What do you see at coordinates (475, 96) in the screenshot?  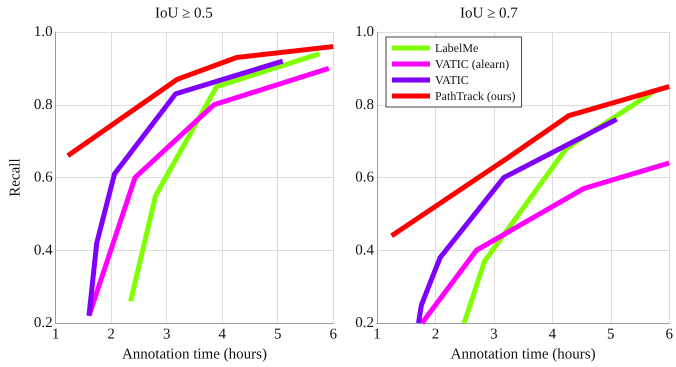 I see `legend-label: PathTrack (ours)` at bounding box center [475, 96].